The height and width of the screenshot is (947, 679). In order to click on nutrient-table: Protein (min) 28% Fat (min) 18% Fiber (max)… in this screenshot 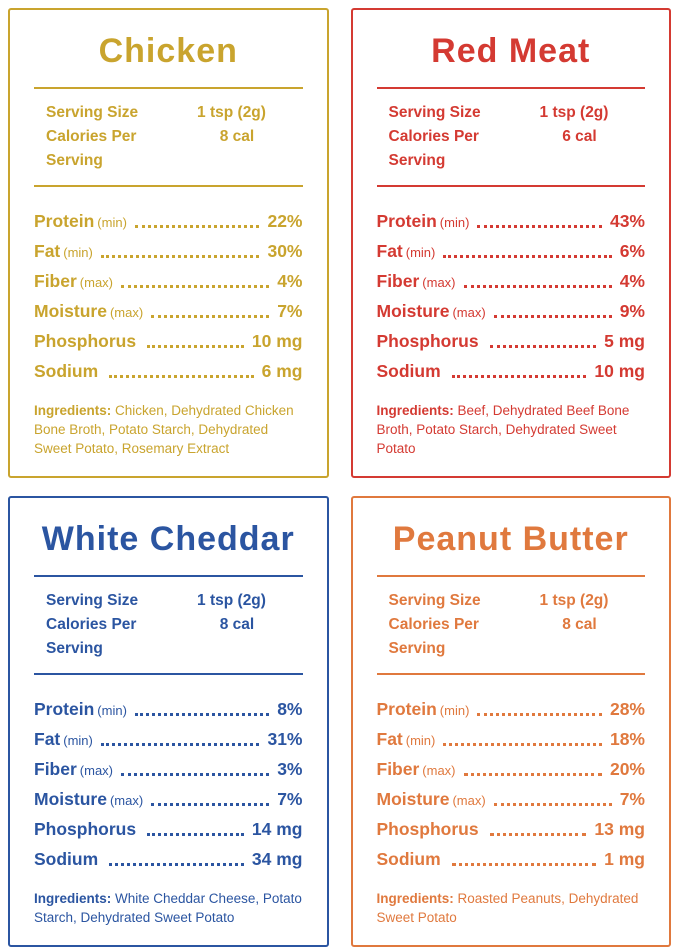, I will do `click(511, 781)`.